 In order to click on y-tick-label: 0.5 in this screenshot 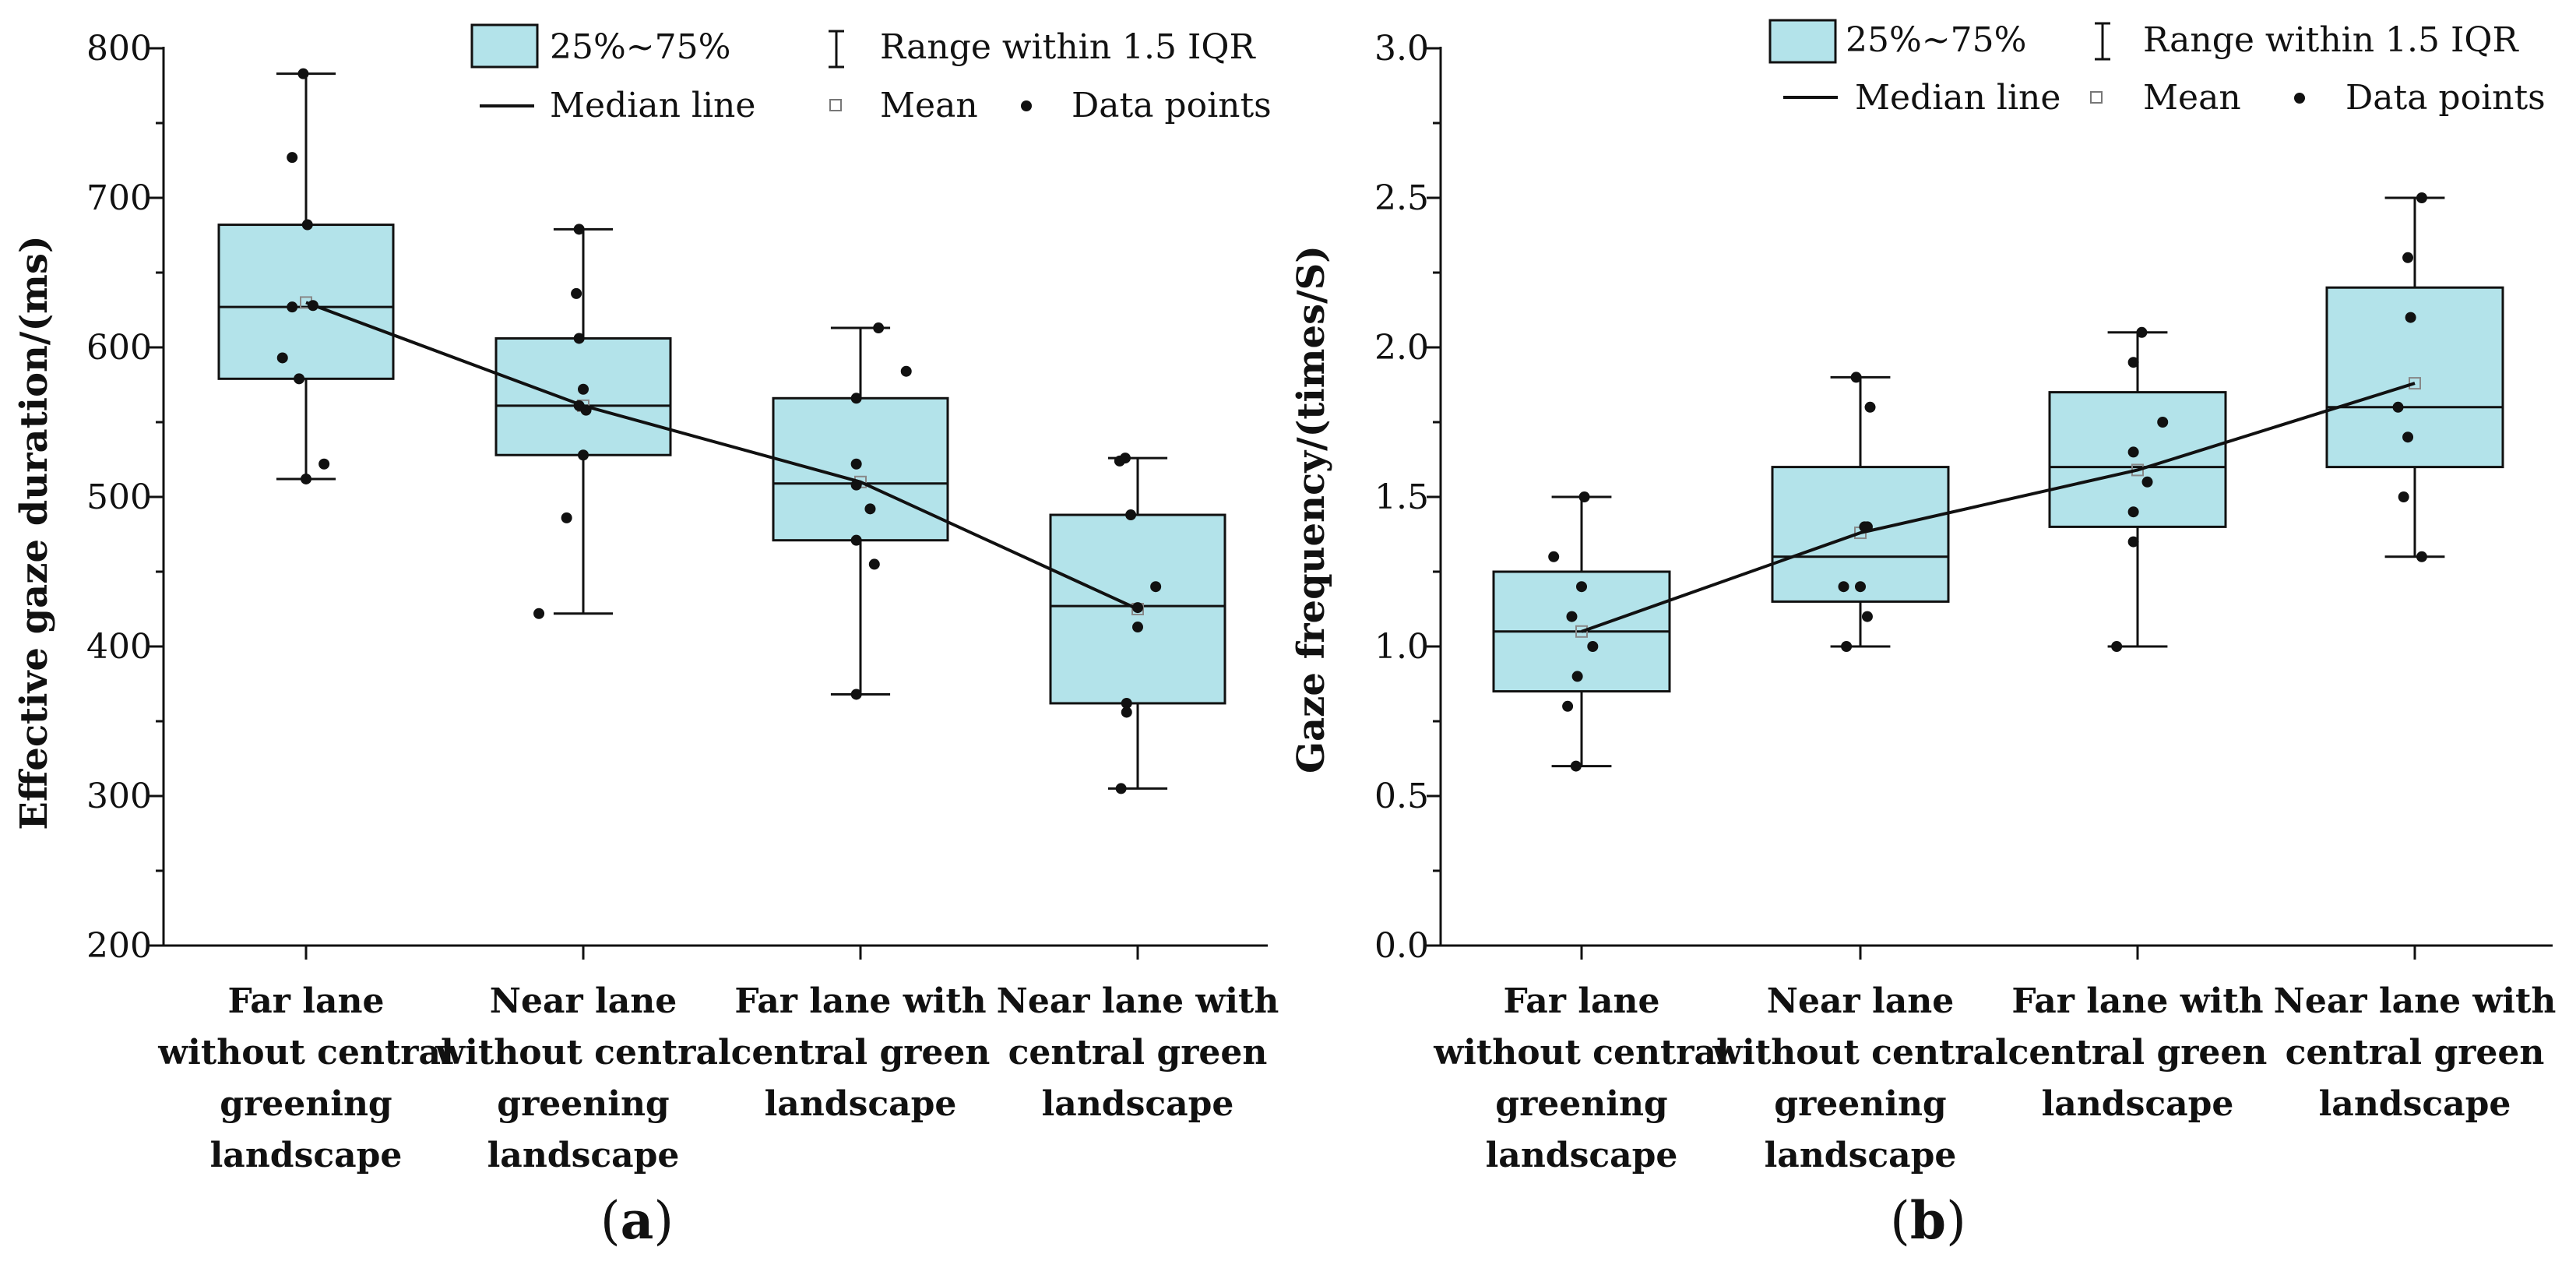, I will do `click(1401, 797)`.